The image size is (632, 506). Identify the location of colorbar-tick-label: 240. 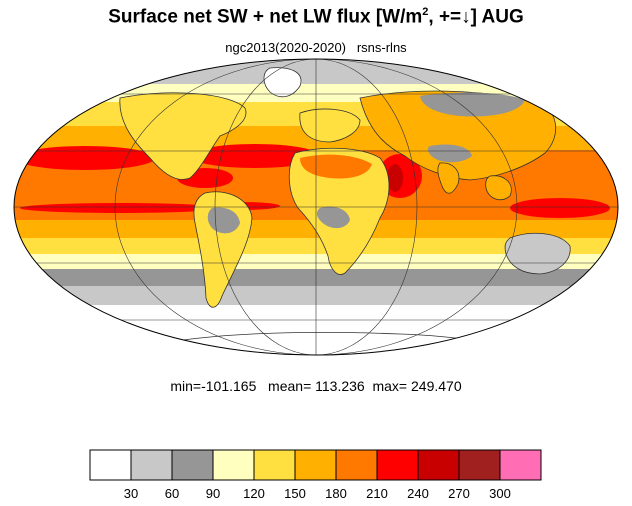
(418, 493).